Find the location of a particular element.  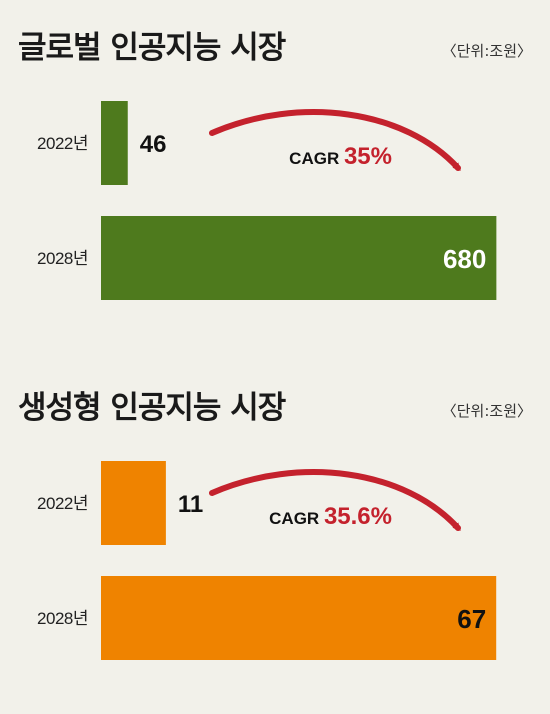

value-label: 11 is located at coordinates (190, 504).